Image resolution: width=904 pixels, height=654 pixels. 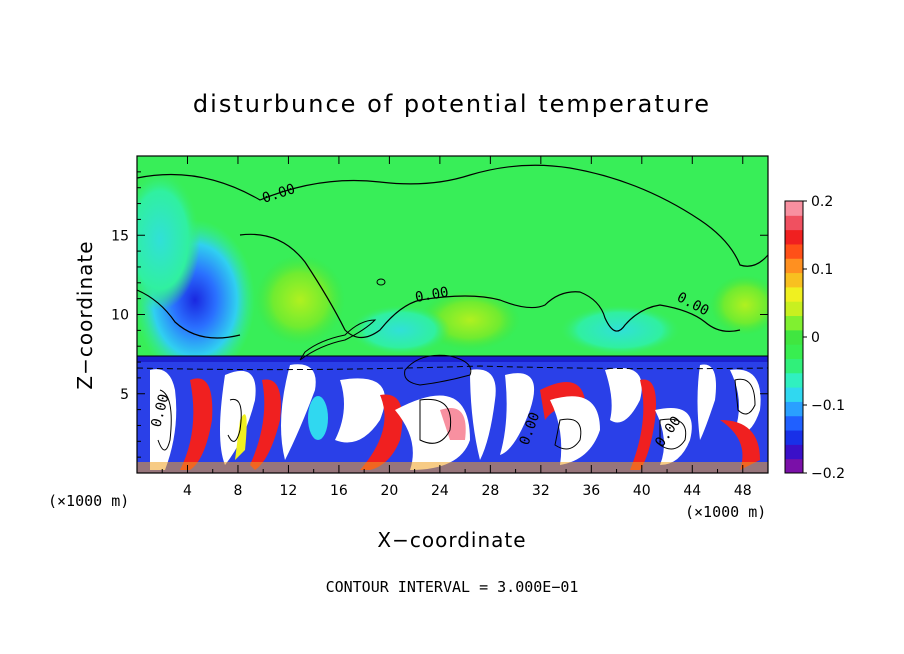 What do you see at coordinates (124, 395) in the screenshot?
I see `y-tick-label: 5` at bounding box center [124, 395].